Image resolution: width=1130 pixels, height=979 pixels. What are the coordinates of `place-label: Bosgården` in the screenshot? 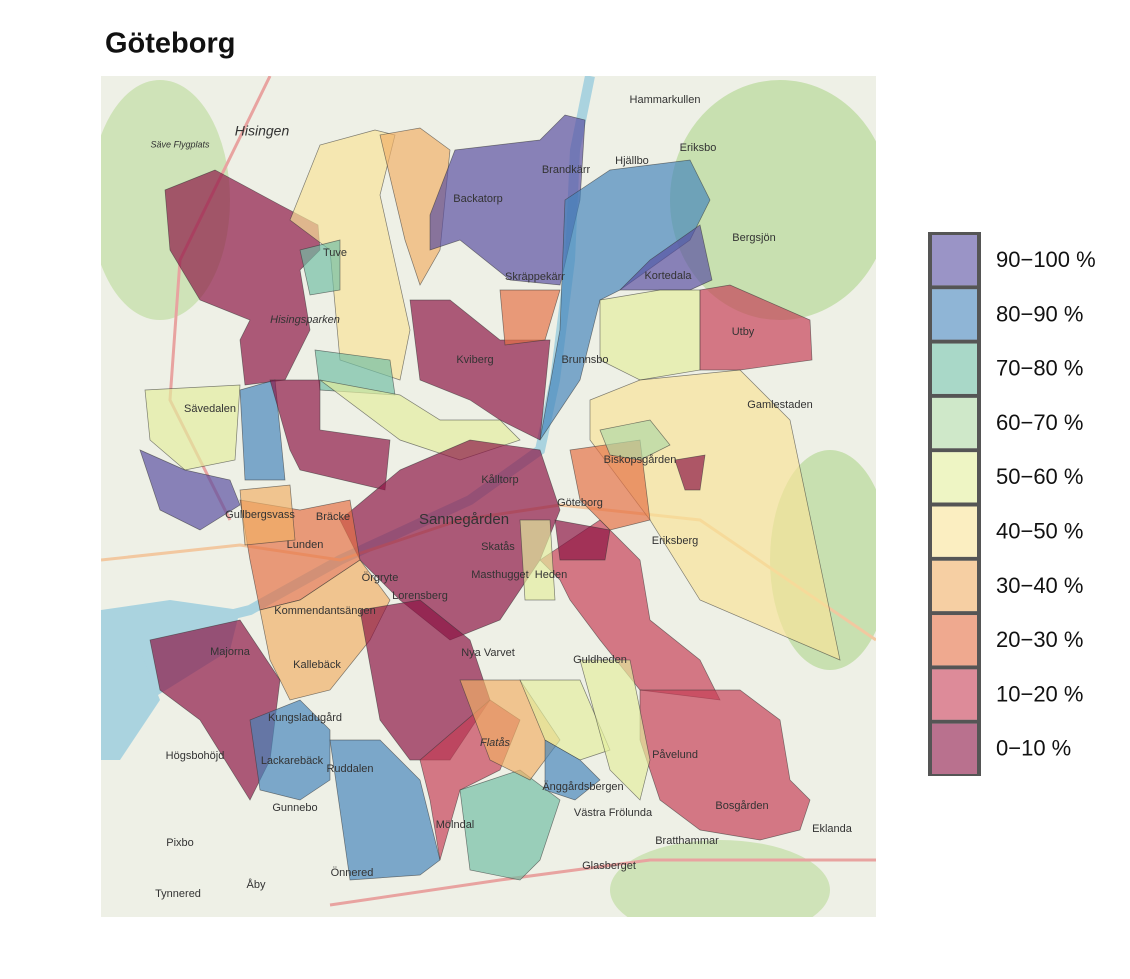 It's located at (741, 806).